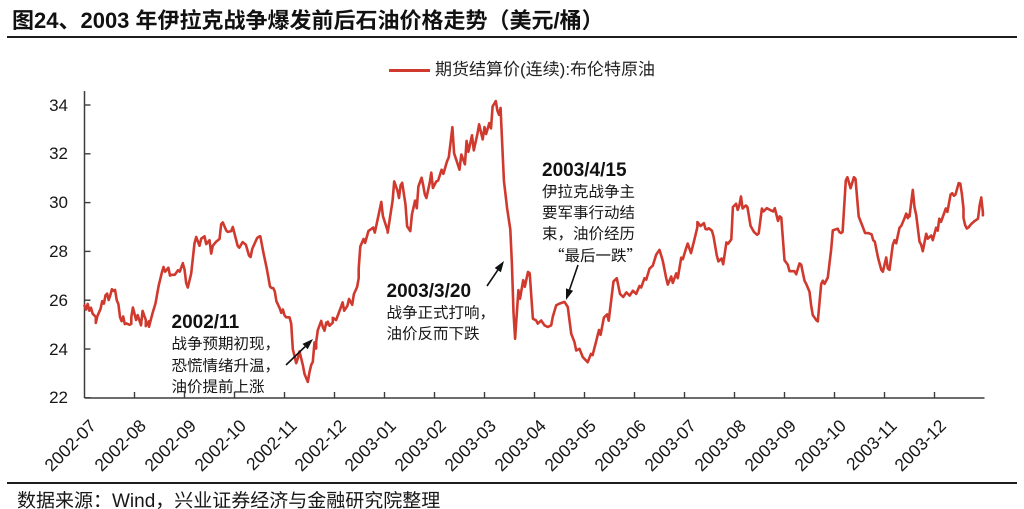  What do you see at coordinates (58, 203) in the screenshot?
I see `y-tick-label: 30` at bounding box center [58, 203].